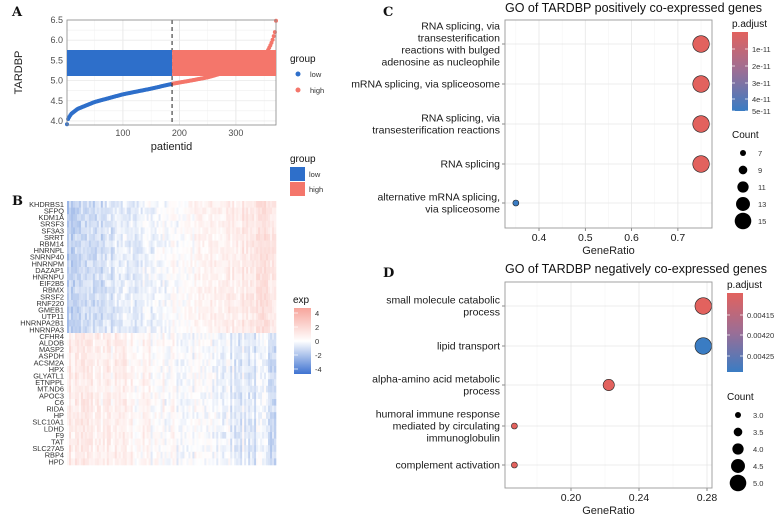 This screenshot has width=783, height=517. What do you see at coordinates (738, 466) in the screenshot?
I see `count-legend-key` at bounding box center [738, 466].